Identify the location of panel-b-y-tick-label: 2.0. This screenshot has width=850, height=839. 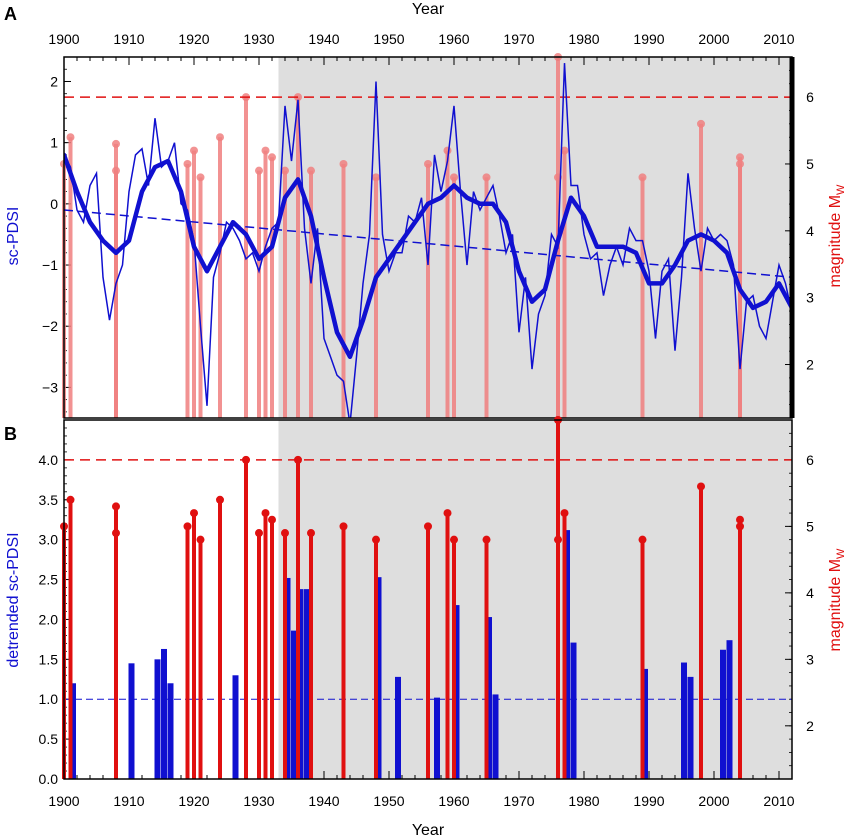
(49, 619).